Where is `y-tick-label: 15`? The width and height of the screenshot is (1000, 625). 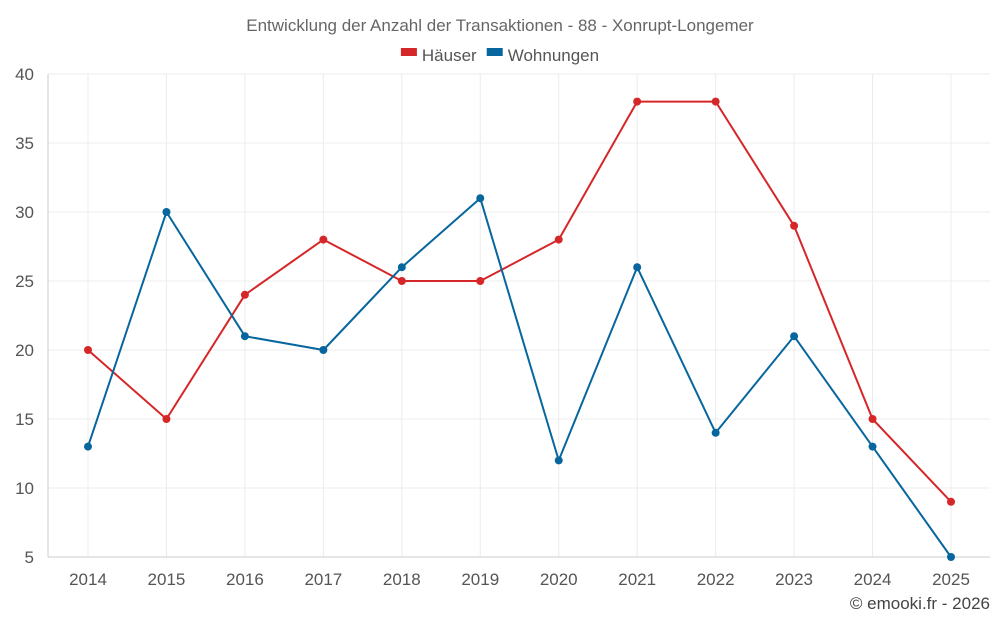 y-tick-label: 15 is located at coordinates (24, 419).